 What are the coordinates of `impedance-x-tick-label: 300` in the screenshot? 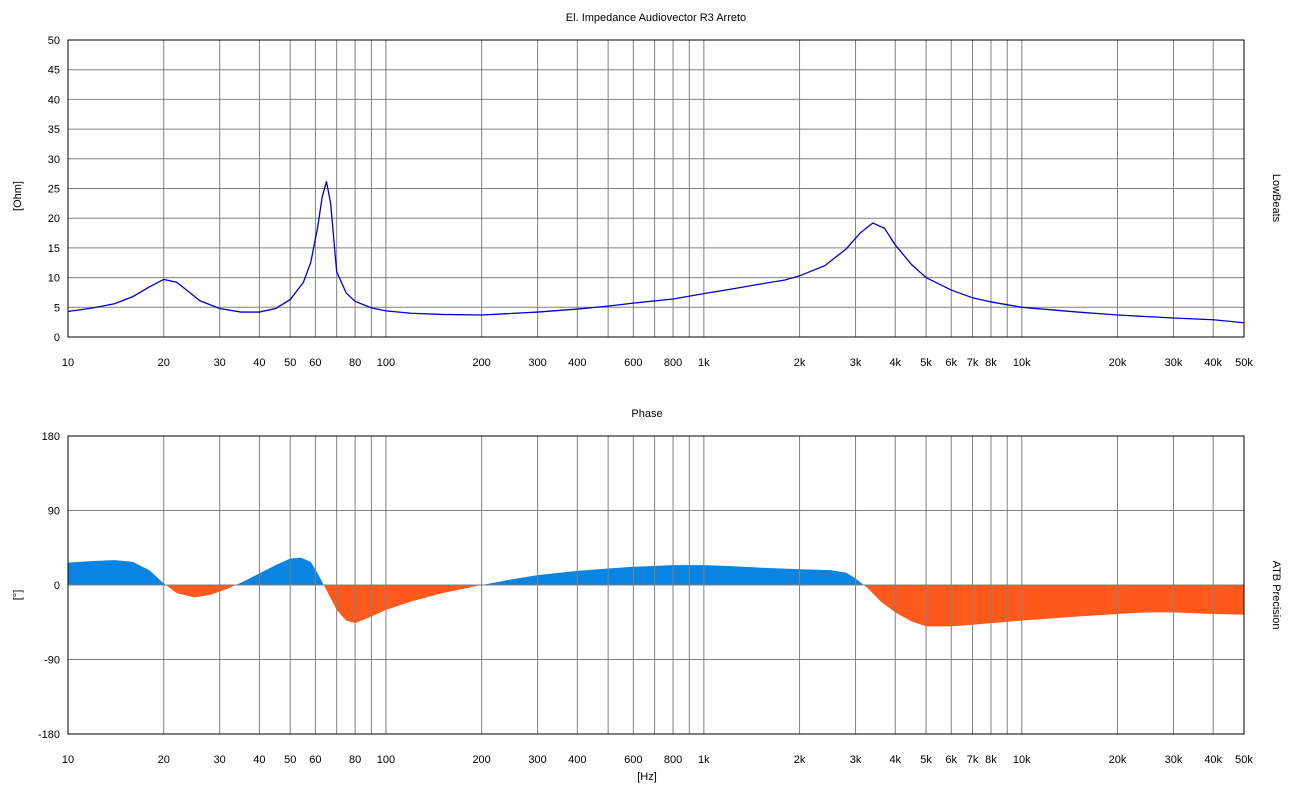 It's located at (537, 363).